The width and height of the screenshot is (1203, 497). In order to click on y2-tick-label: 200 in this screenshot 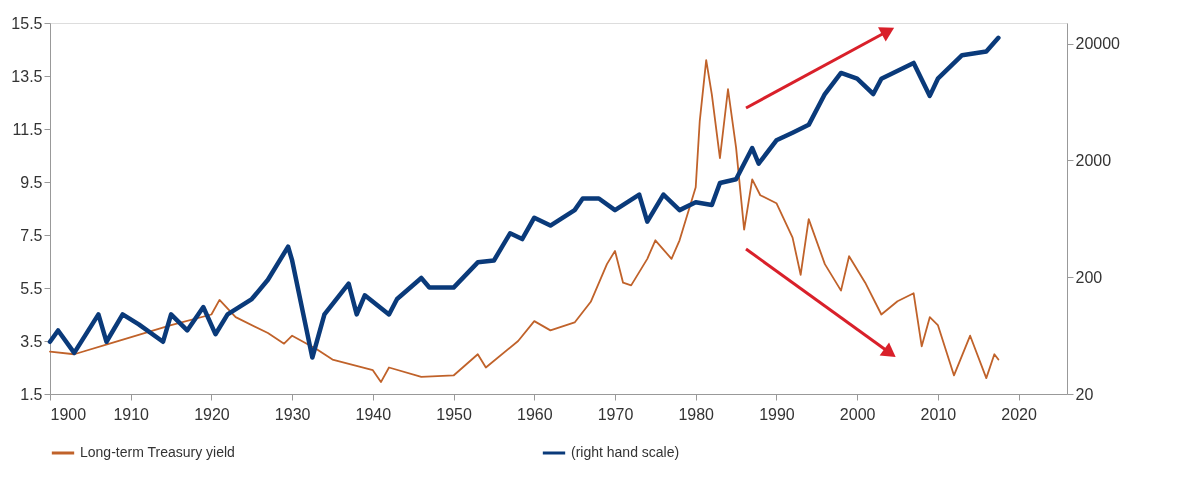, I will do `click(1089, 277)`.